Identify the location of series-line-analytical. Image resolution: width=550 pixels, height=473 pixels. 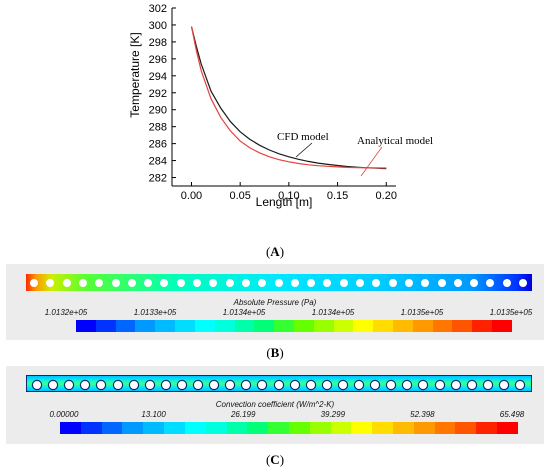
(288, 97).